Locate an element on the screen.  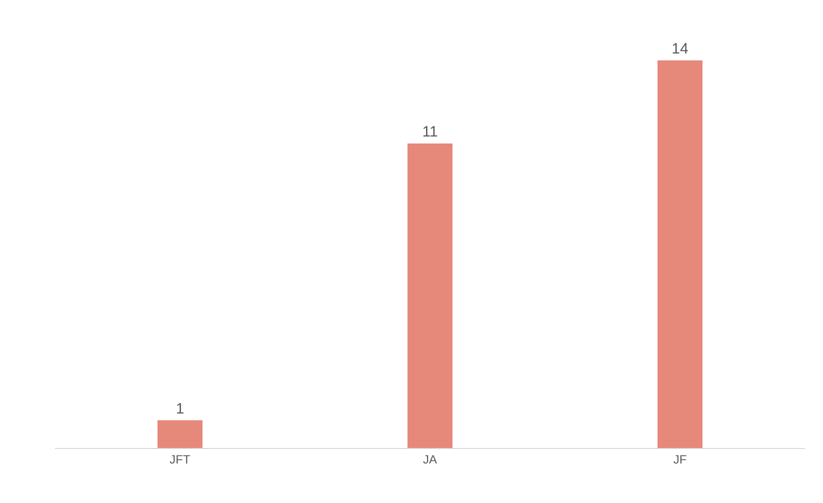
x-tick-label: JF is located at coordinates (680, 459).